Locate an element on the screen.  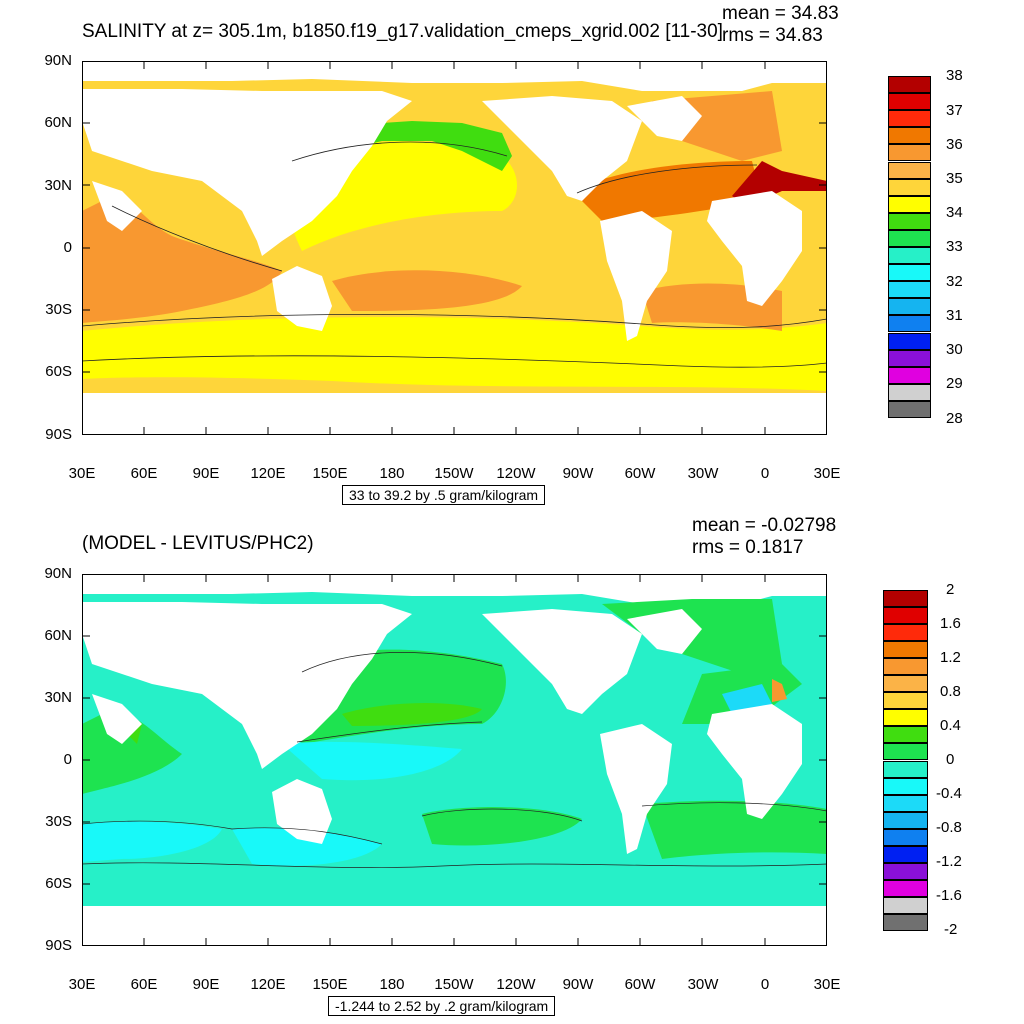
colorbar-label: 36 is located at coordinates (954, 144).